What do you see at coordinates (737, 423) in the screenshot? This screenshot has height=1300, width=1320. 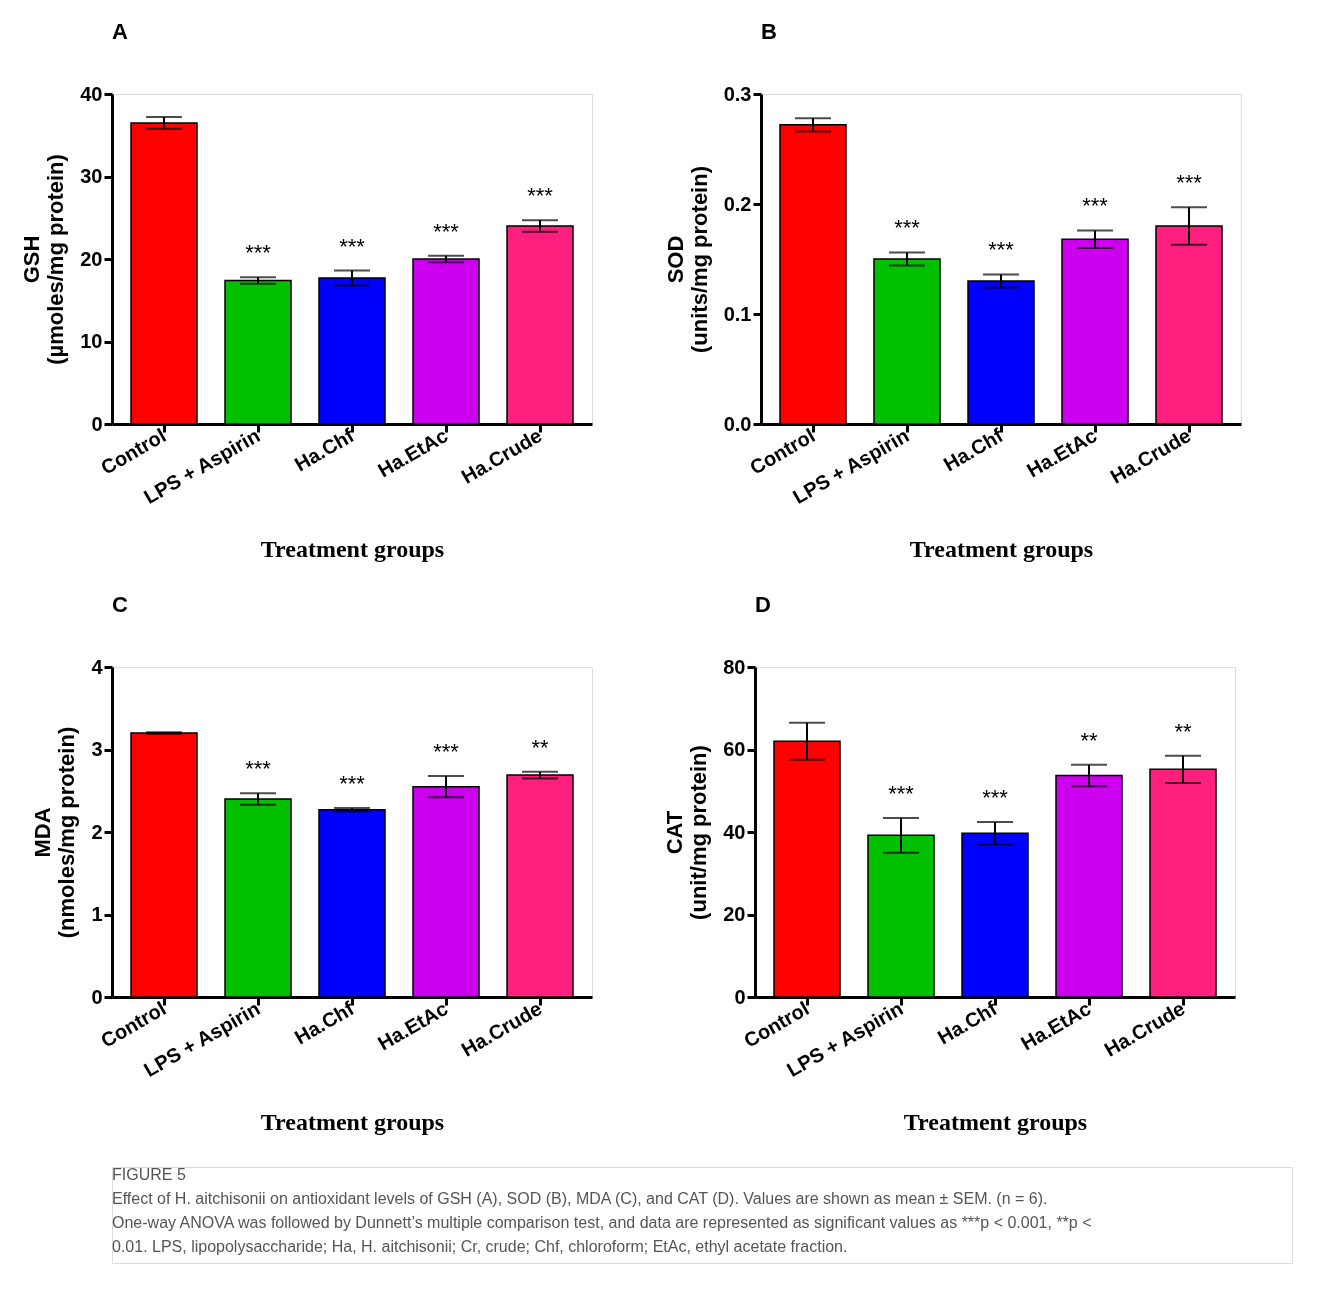 I see `y-tick-label: 0.0` at bounding box center [737, 423].